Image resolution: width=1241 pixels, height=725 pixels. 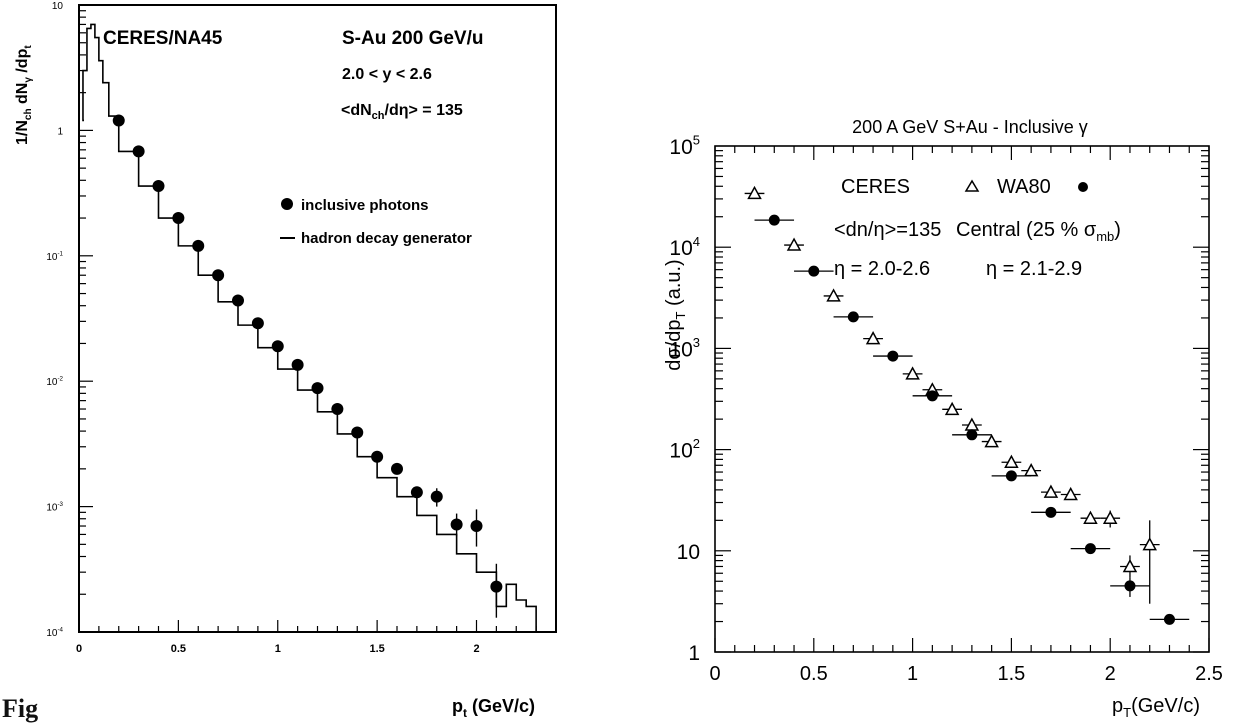 I want to click on right-x-axis-label: pT(GeV/c), so click(x=1156, y=707).